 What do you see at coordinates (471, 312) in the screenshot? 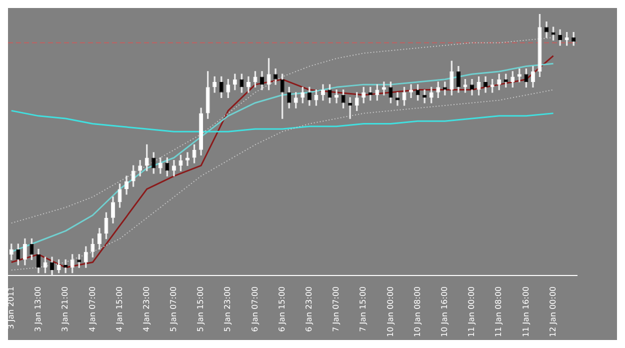
I see `x-tick-label: 11 Jan 00:00` at bounding box center [471, 312].